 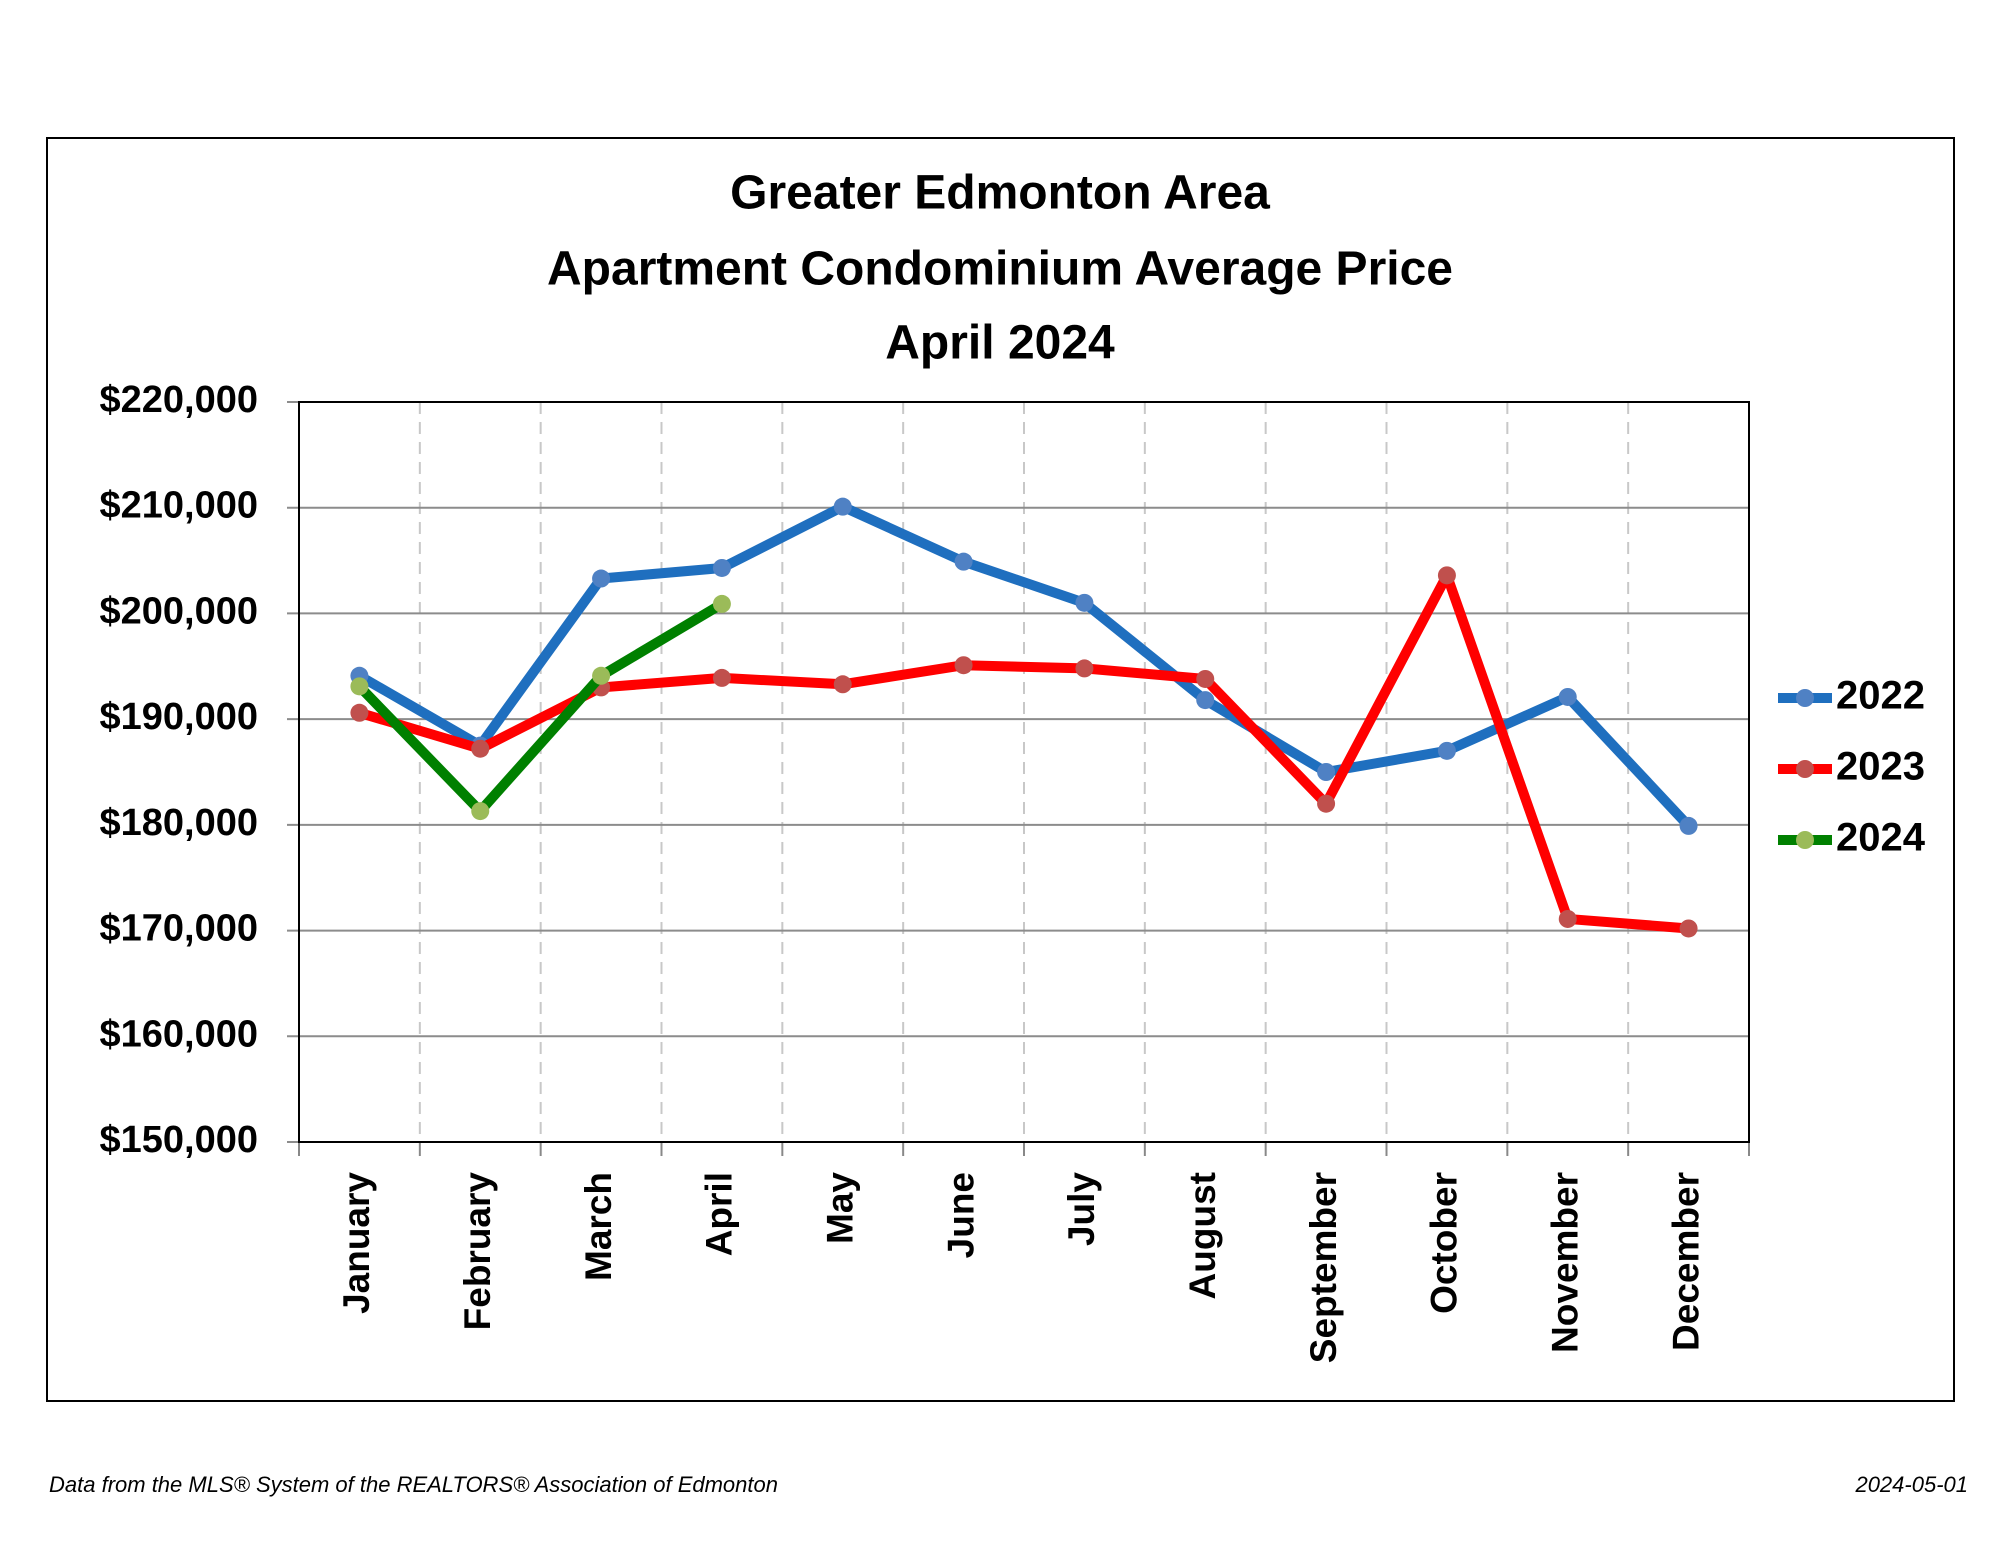 What do you see at coordinates (179, 400) in the screenshot?
I see `y-tick-label: $220,000` at bounding box center [179, 400].